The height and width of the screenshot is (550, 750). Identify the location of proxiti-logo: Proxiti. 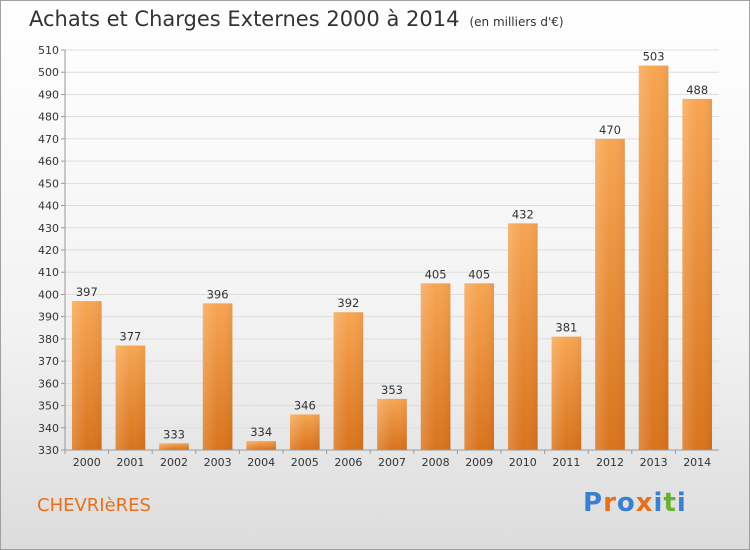
(635, 503).